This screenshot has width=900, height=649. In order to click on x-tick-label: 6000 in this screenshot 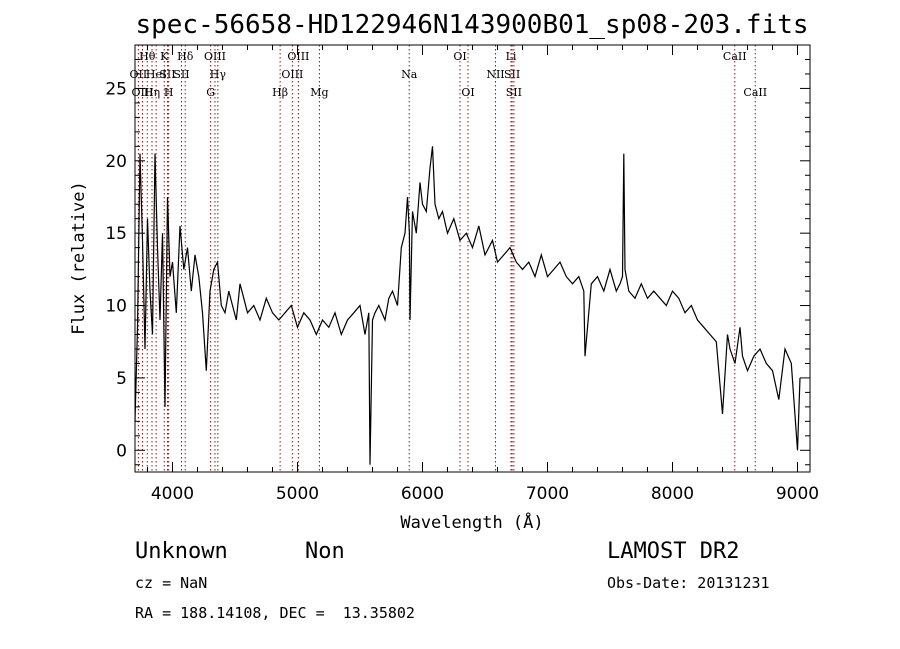, I will do `click(422, 494)`.